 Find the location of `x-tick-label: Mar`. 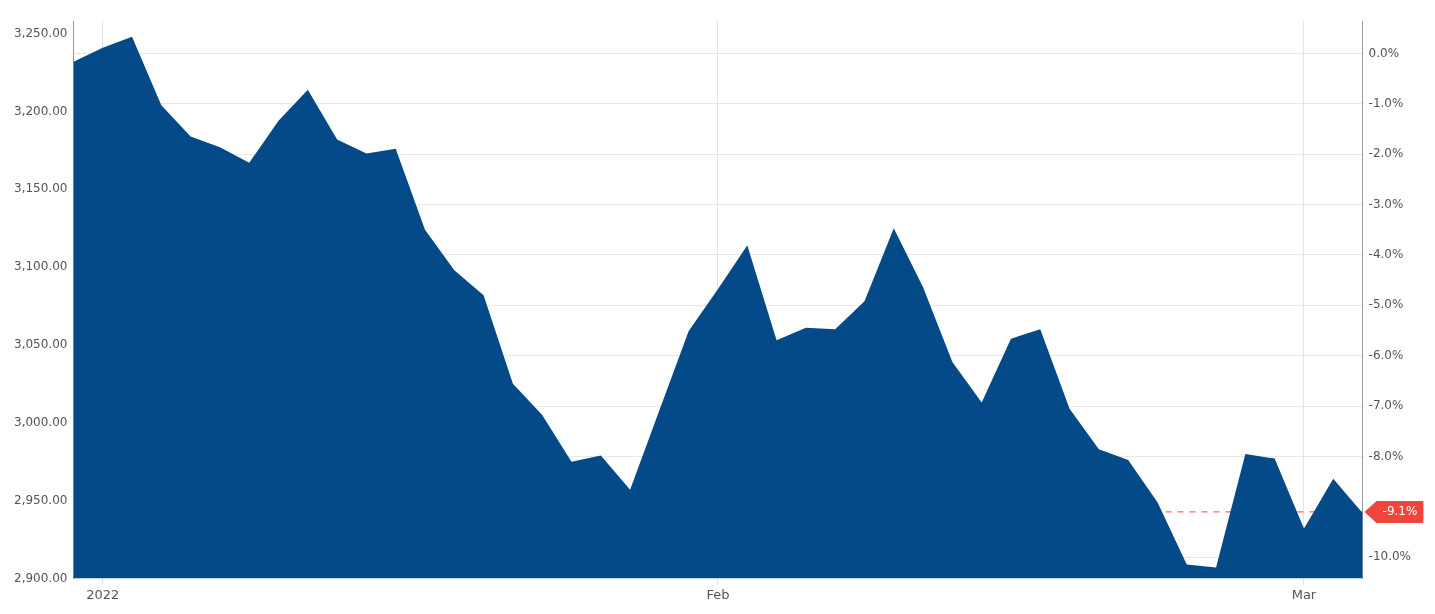

x-tick-label: Mar is located at coordinates (1304, 594).